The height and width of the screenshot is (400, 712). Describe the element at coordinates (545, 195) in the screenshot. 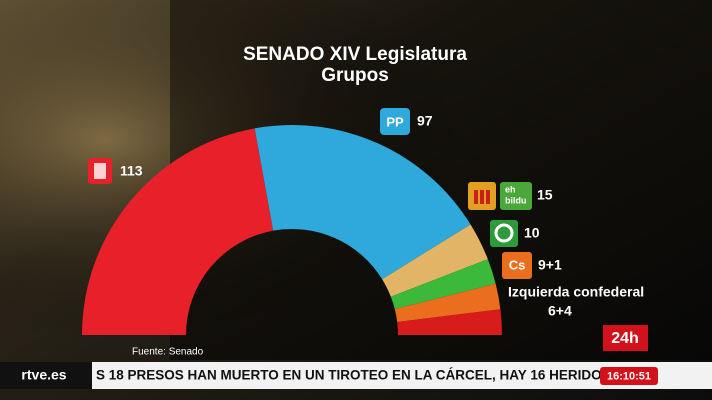

I see `value-label: 15` at that location.